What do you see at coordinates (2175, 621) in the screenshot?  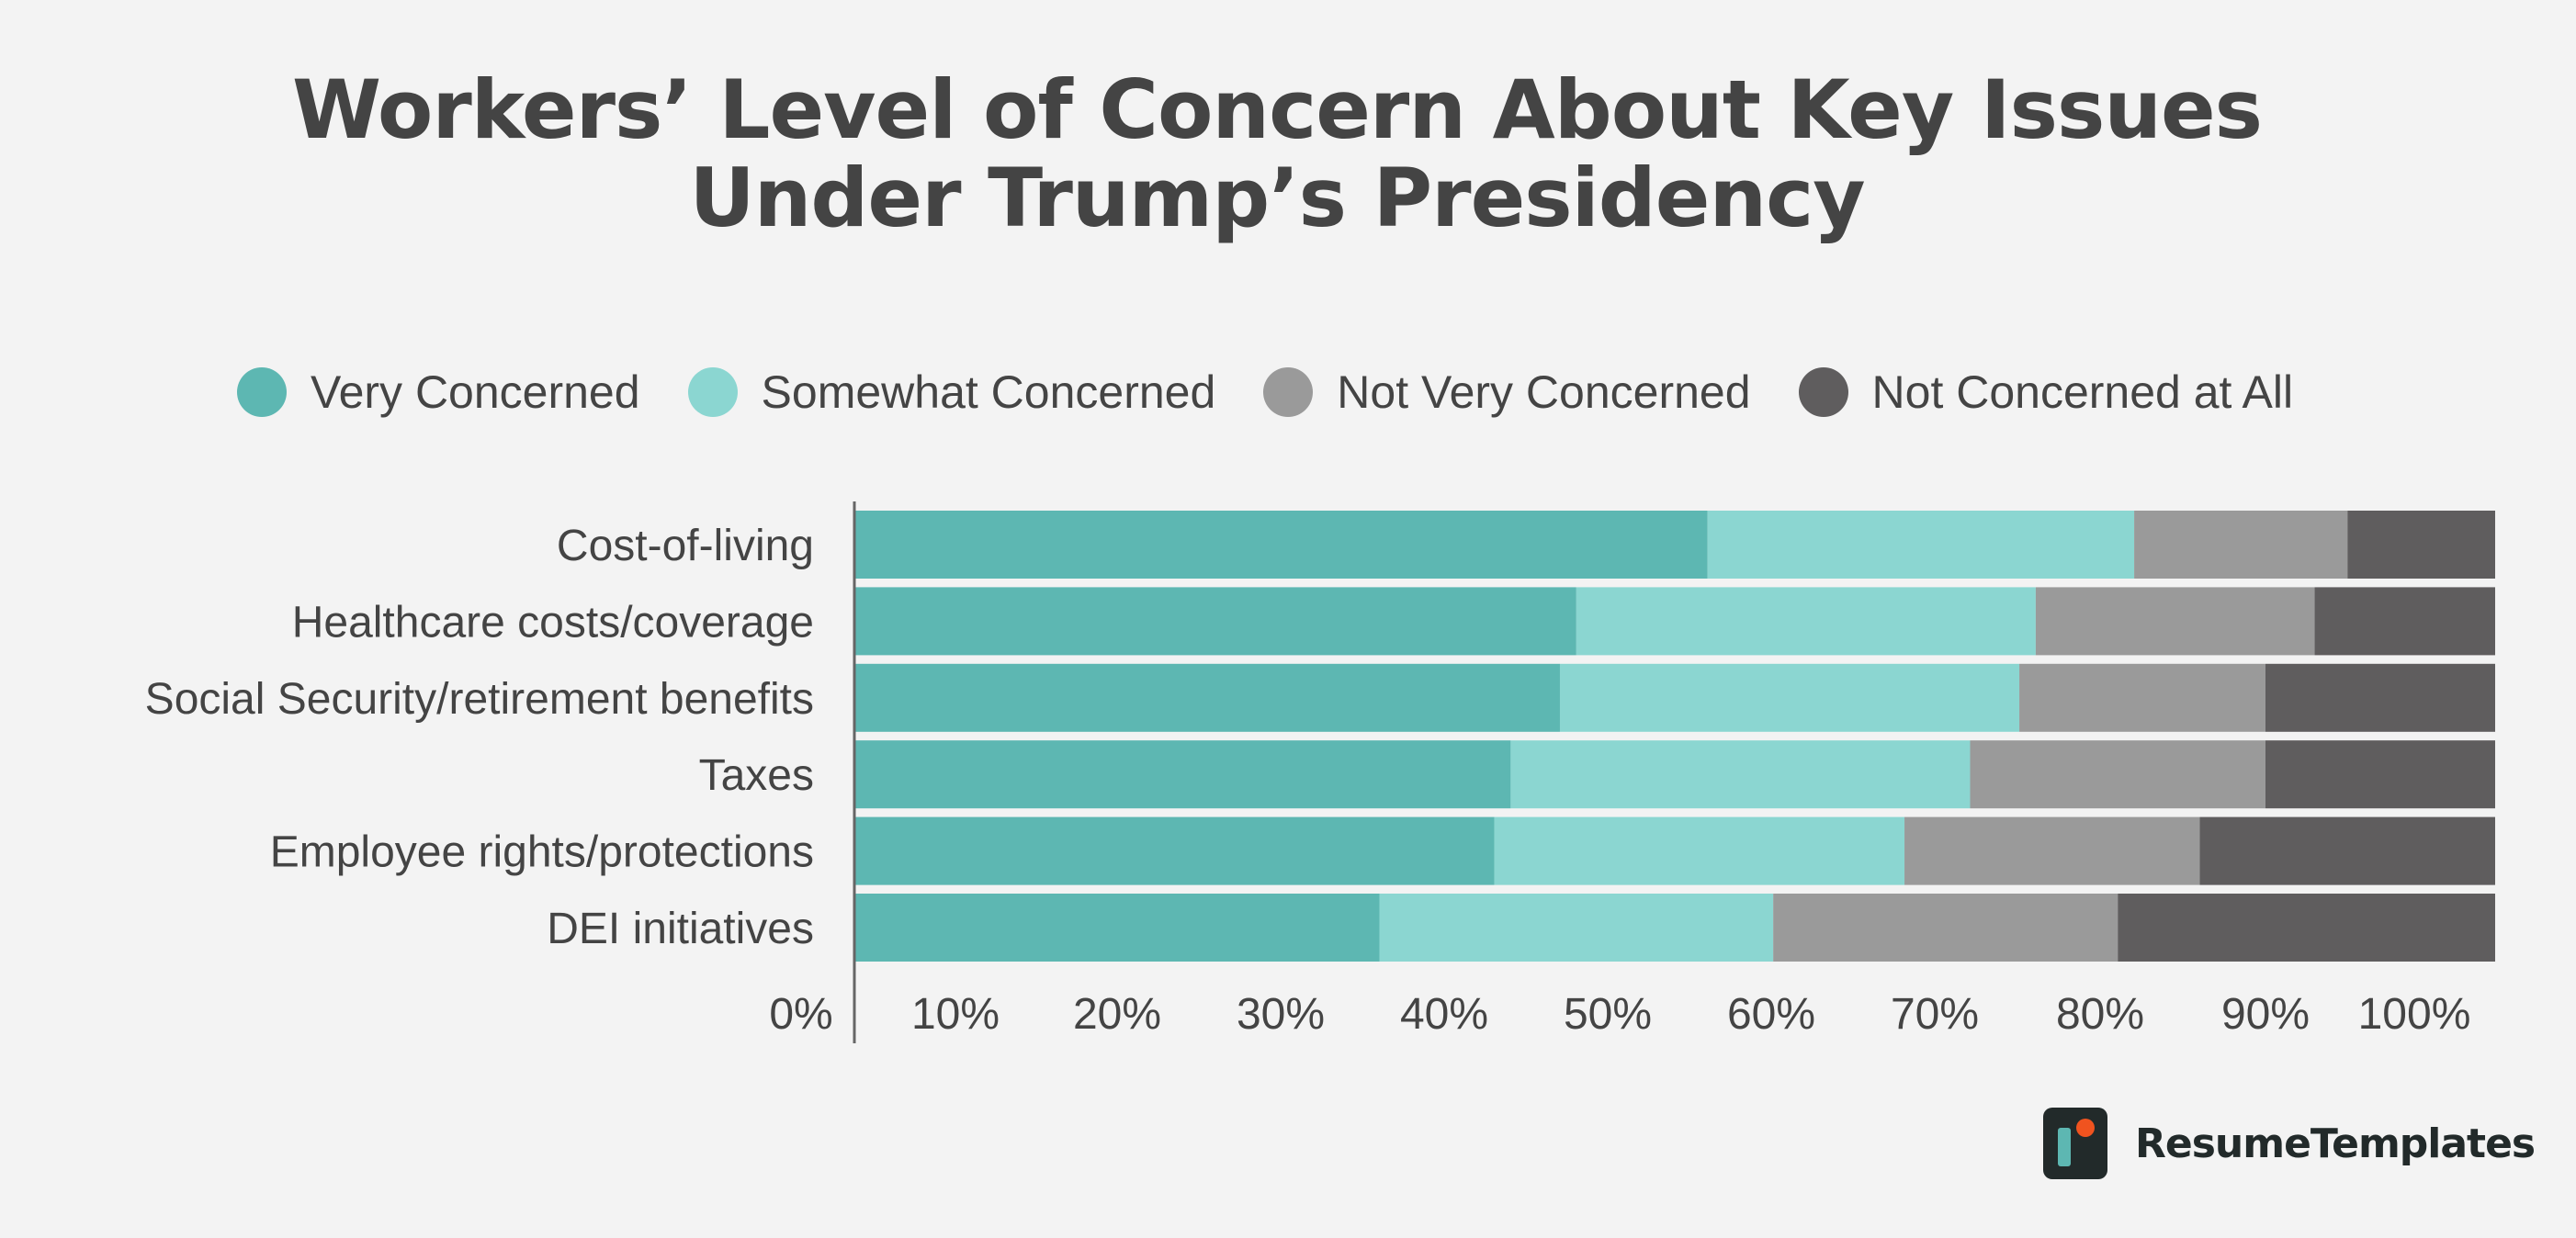 I see `bar-healthcare-costs-coverage-not-very-concerned` at bounding box center [2175, 621].